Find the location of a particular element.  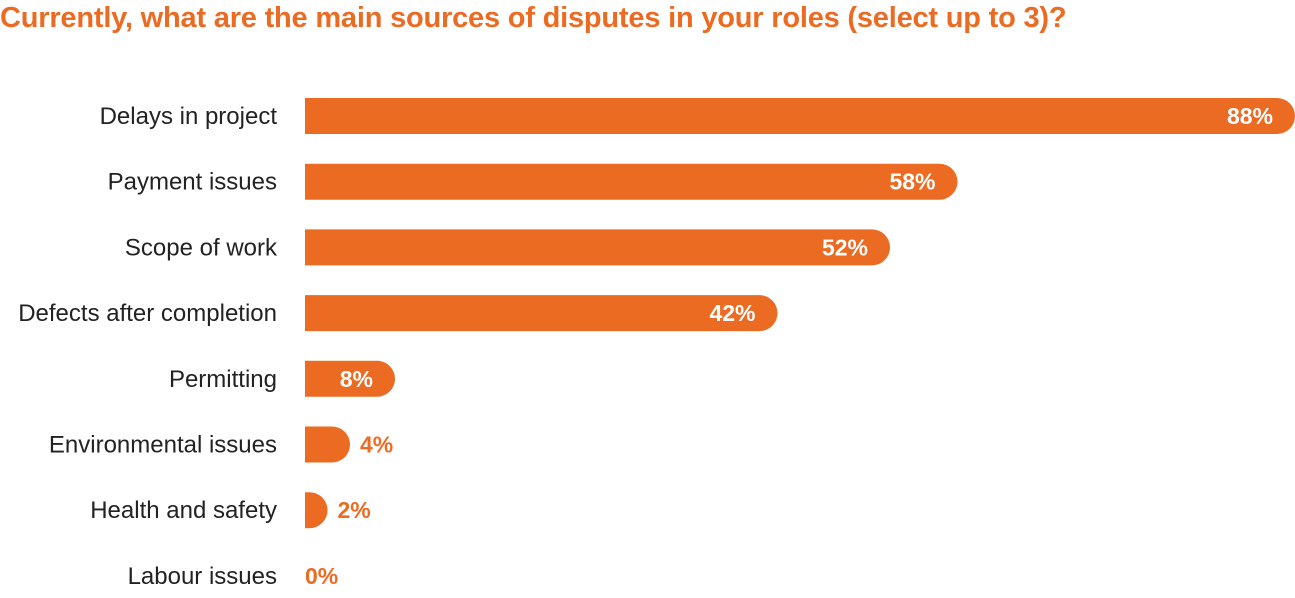

category-label: Payment issues is located at coordinates (192, 182).